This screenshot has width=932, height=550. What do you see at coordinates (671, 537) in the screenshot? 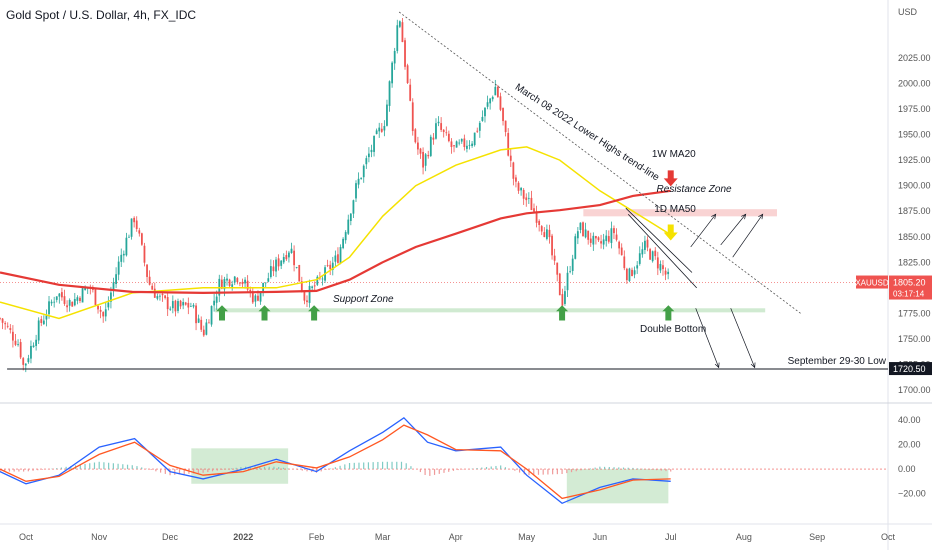
I see `x-tick-label: Jul` at bounding box center [671, 537].